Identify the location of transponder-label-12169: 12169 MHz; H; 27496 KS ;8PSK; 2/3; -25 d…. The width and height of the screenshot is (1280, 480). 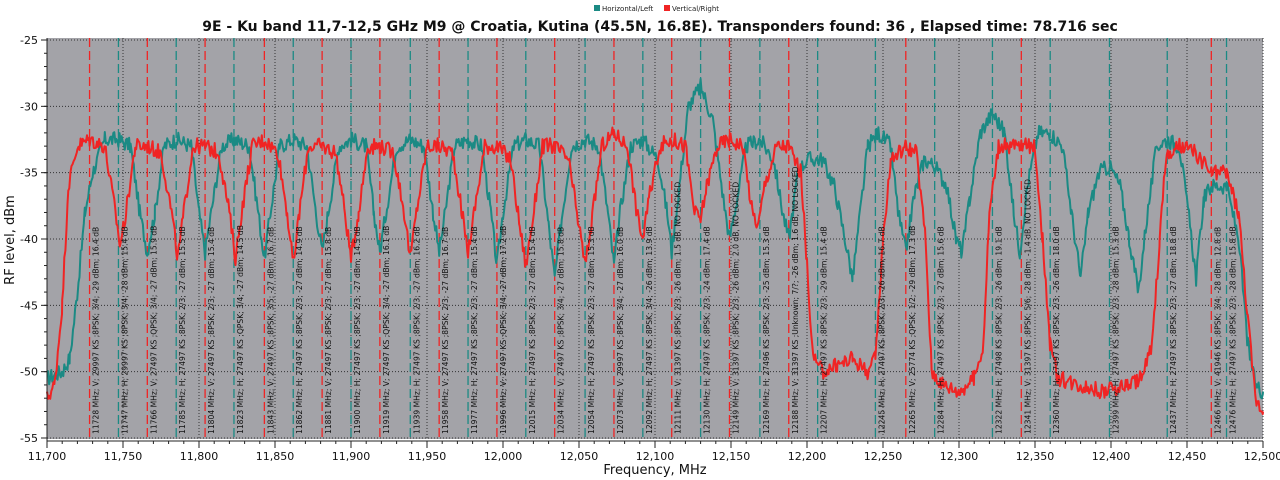
(766, 330).